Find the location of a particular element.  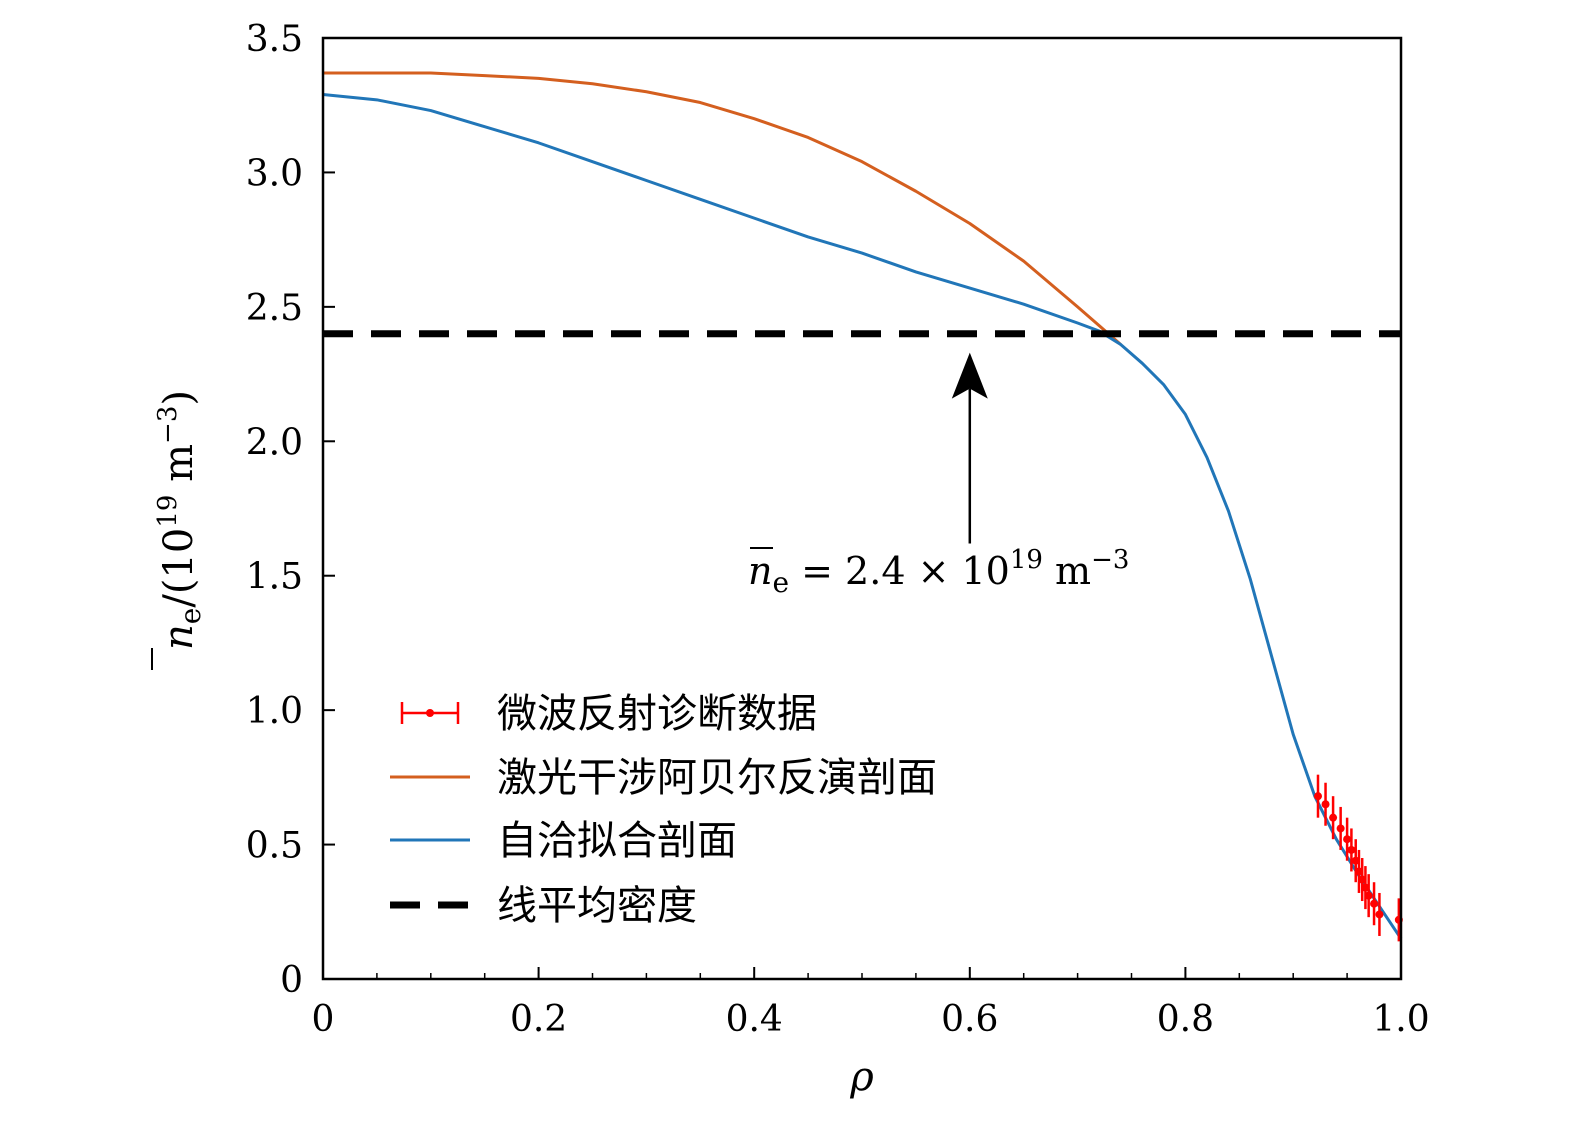

annotation-unit: m is located at coordinates (1067, 571).